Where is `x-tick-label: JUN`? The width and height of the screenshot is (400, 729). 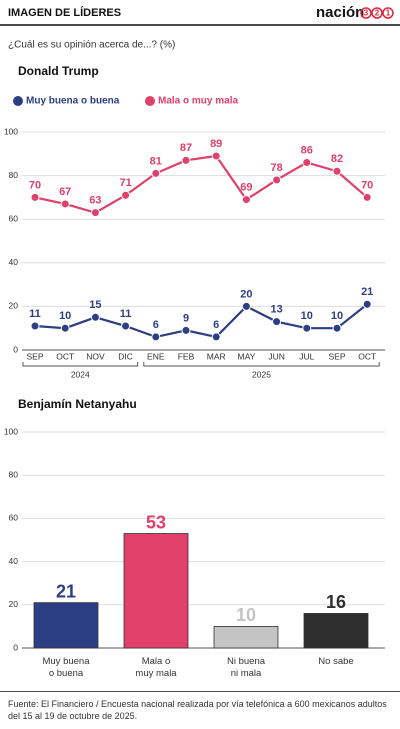
x-tick-label: JUN is located at coordinates (276, 356).